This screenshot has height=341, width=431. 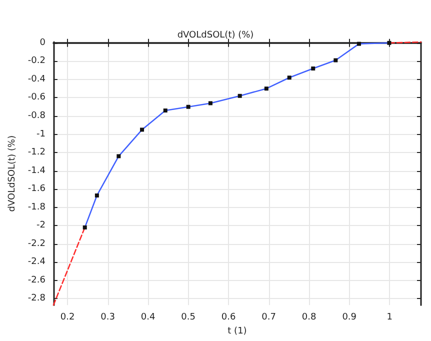 I want to click on y-tick-label: -2.2, so click(x=37, y=243).